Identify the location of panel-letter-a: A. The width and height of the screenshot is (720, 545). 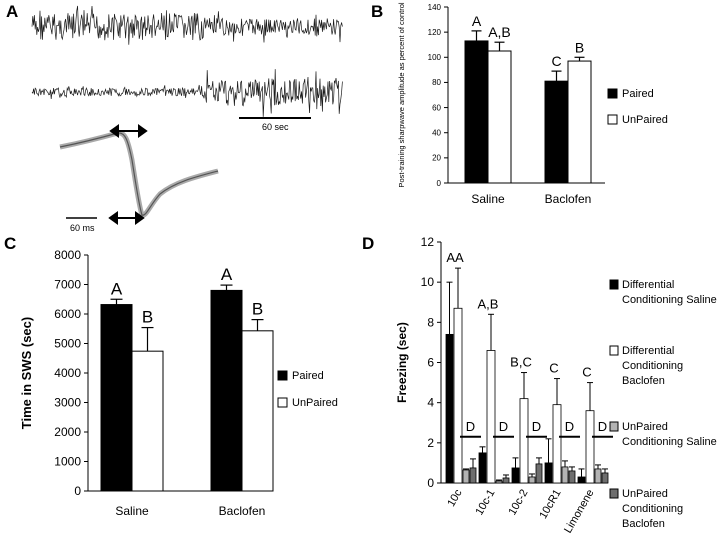
(12, 11).